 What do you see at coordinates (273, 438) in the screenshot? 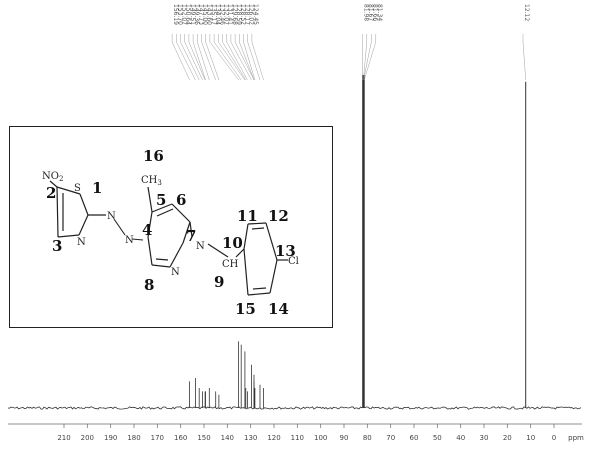
I see `x-tick-label: 120` at bounding box center [273, 438].